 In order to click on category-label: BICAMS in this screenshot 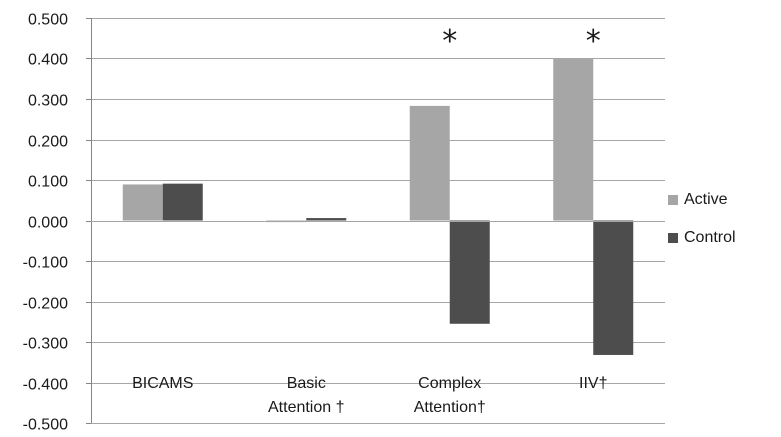, I will do `click(162, 383)`.